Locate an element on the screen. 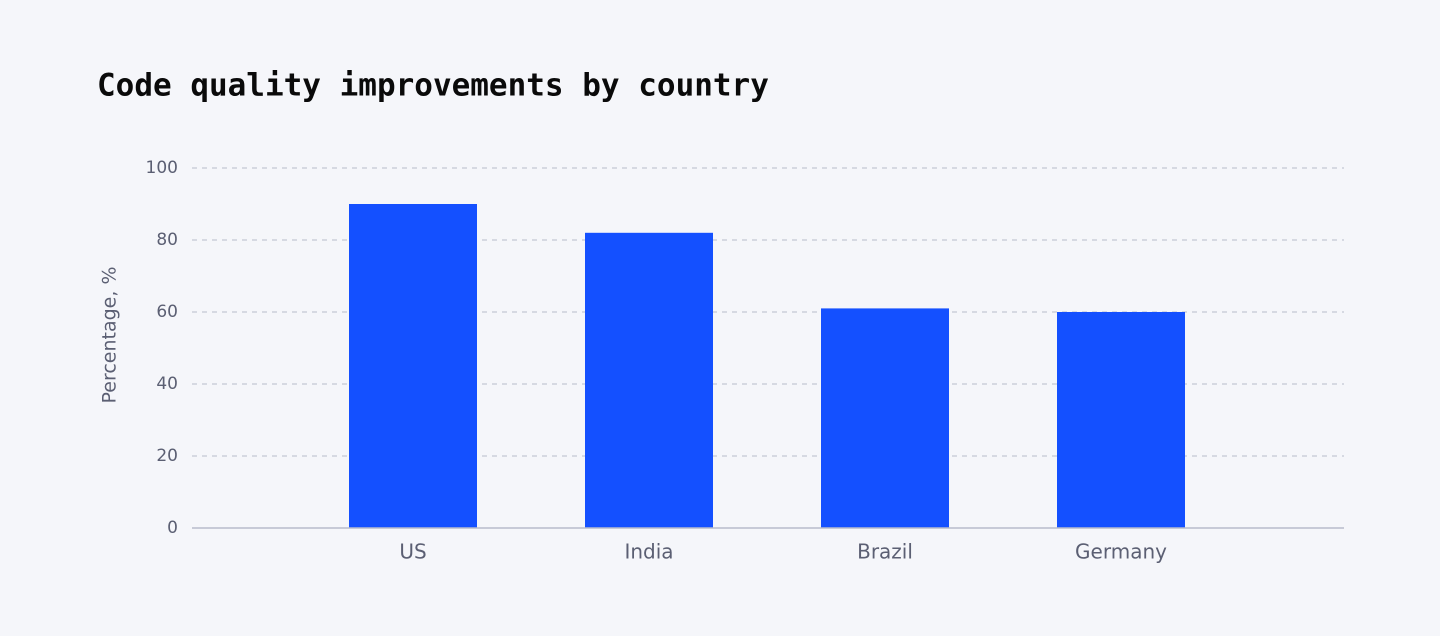 The image size is (1440, 636). y-tick-label: 100 is located at coordinates (162, 168).